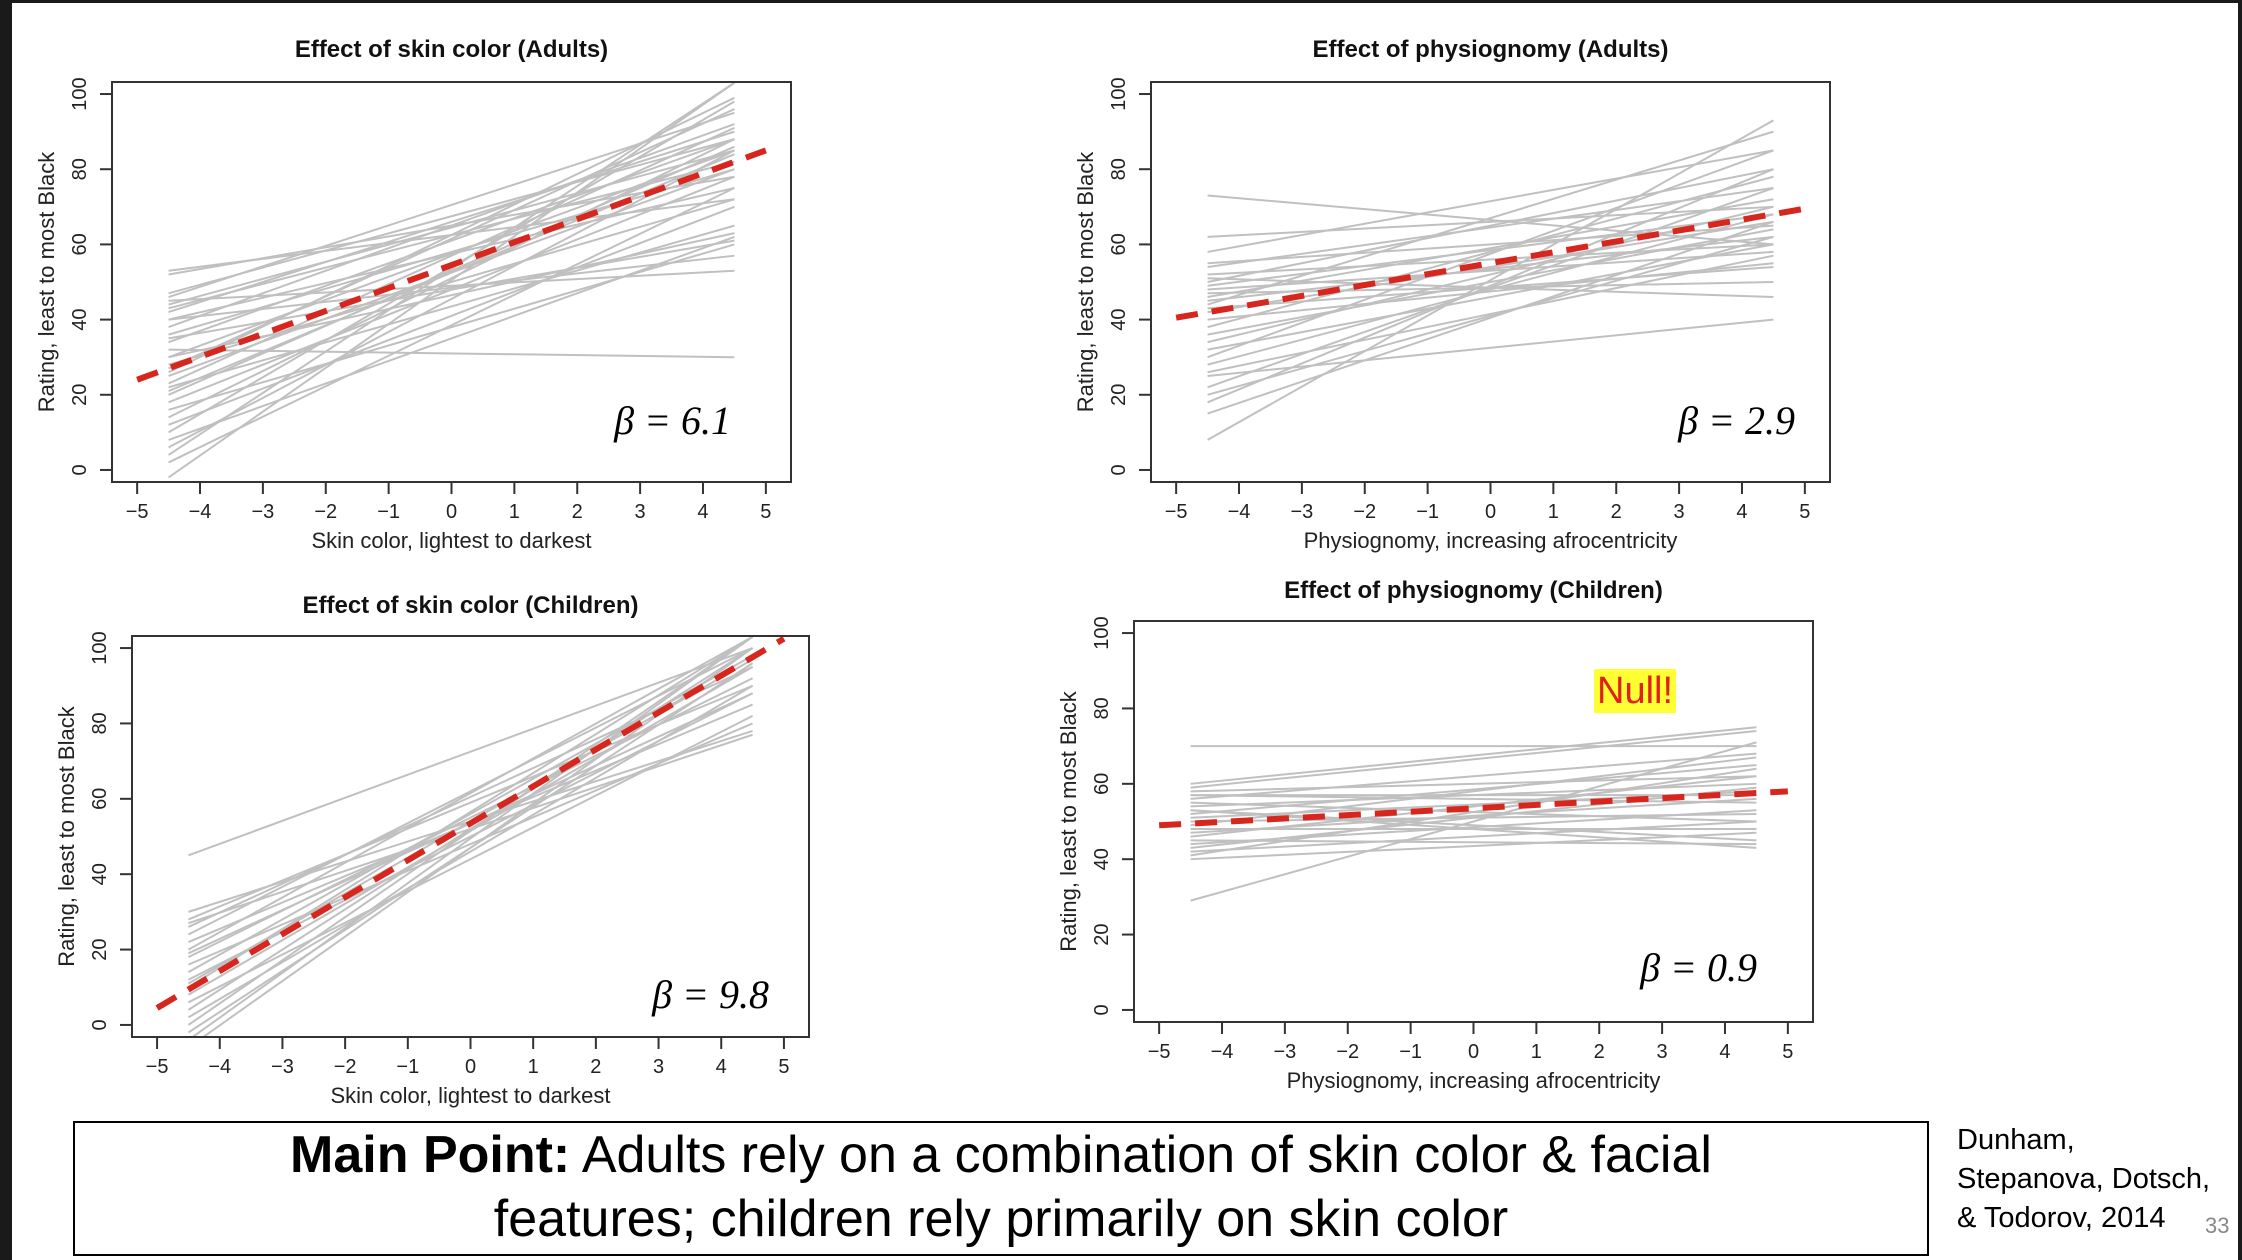 This screenshot has width=2242, height=1260. What do you see at coordinates (2061, 1218) in the screenshot?
I see `citation-line: & Todorov, 2014` at bounding box center [2061, 1218].